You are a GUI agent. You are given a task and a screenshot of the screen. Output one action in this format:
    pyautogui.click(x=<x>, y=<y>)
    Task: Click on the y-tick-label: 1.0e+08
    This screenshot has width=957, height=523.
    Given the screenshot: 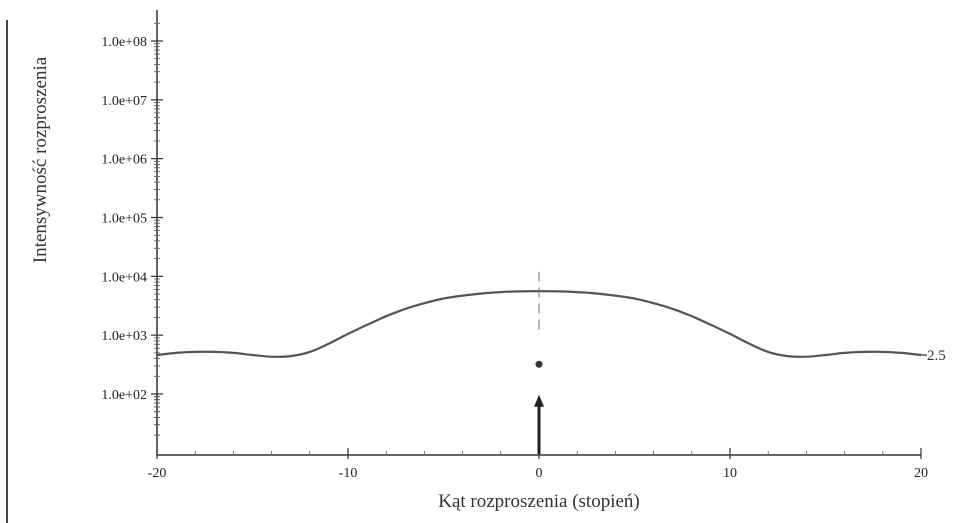 What is the action you would take?
    pyautogui.click(x=124, y=42)
    